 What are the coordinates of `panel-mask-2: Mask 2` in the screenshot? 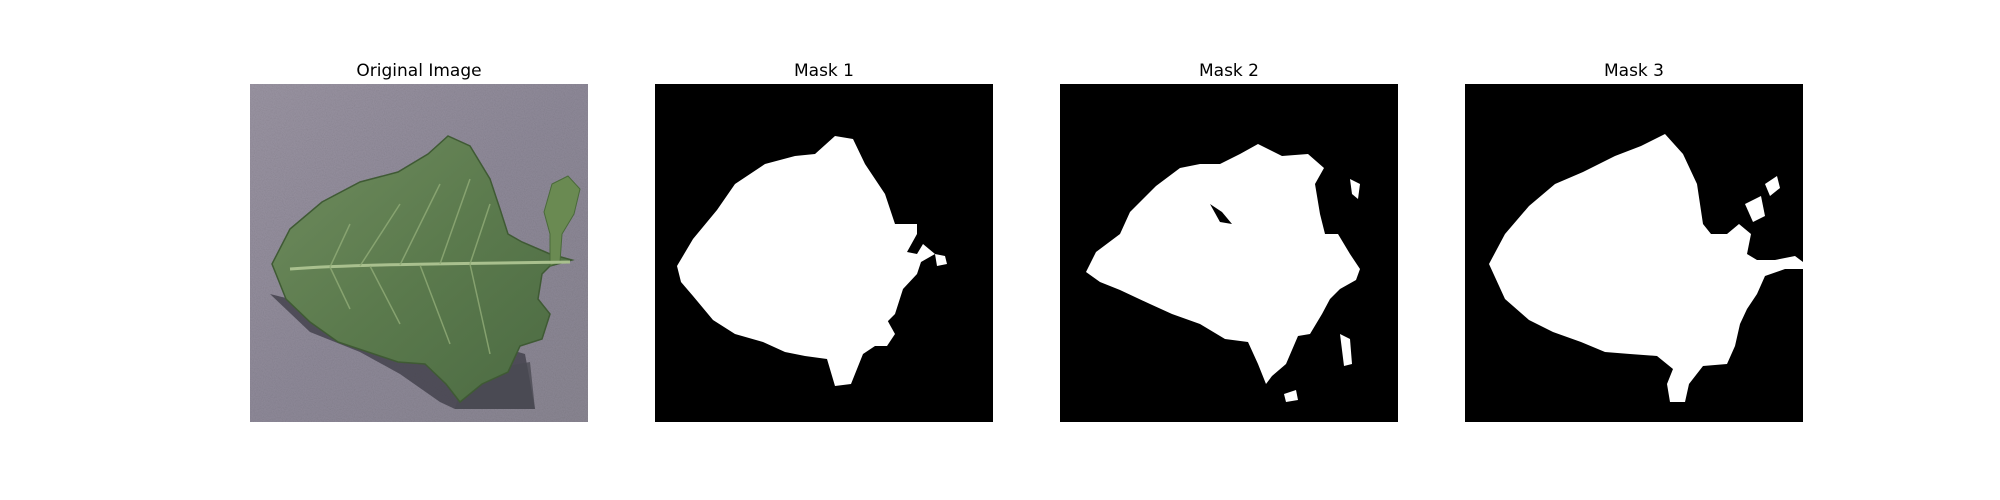 It's located at (1229, 240).